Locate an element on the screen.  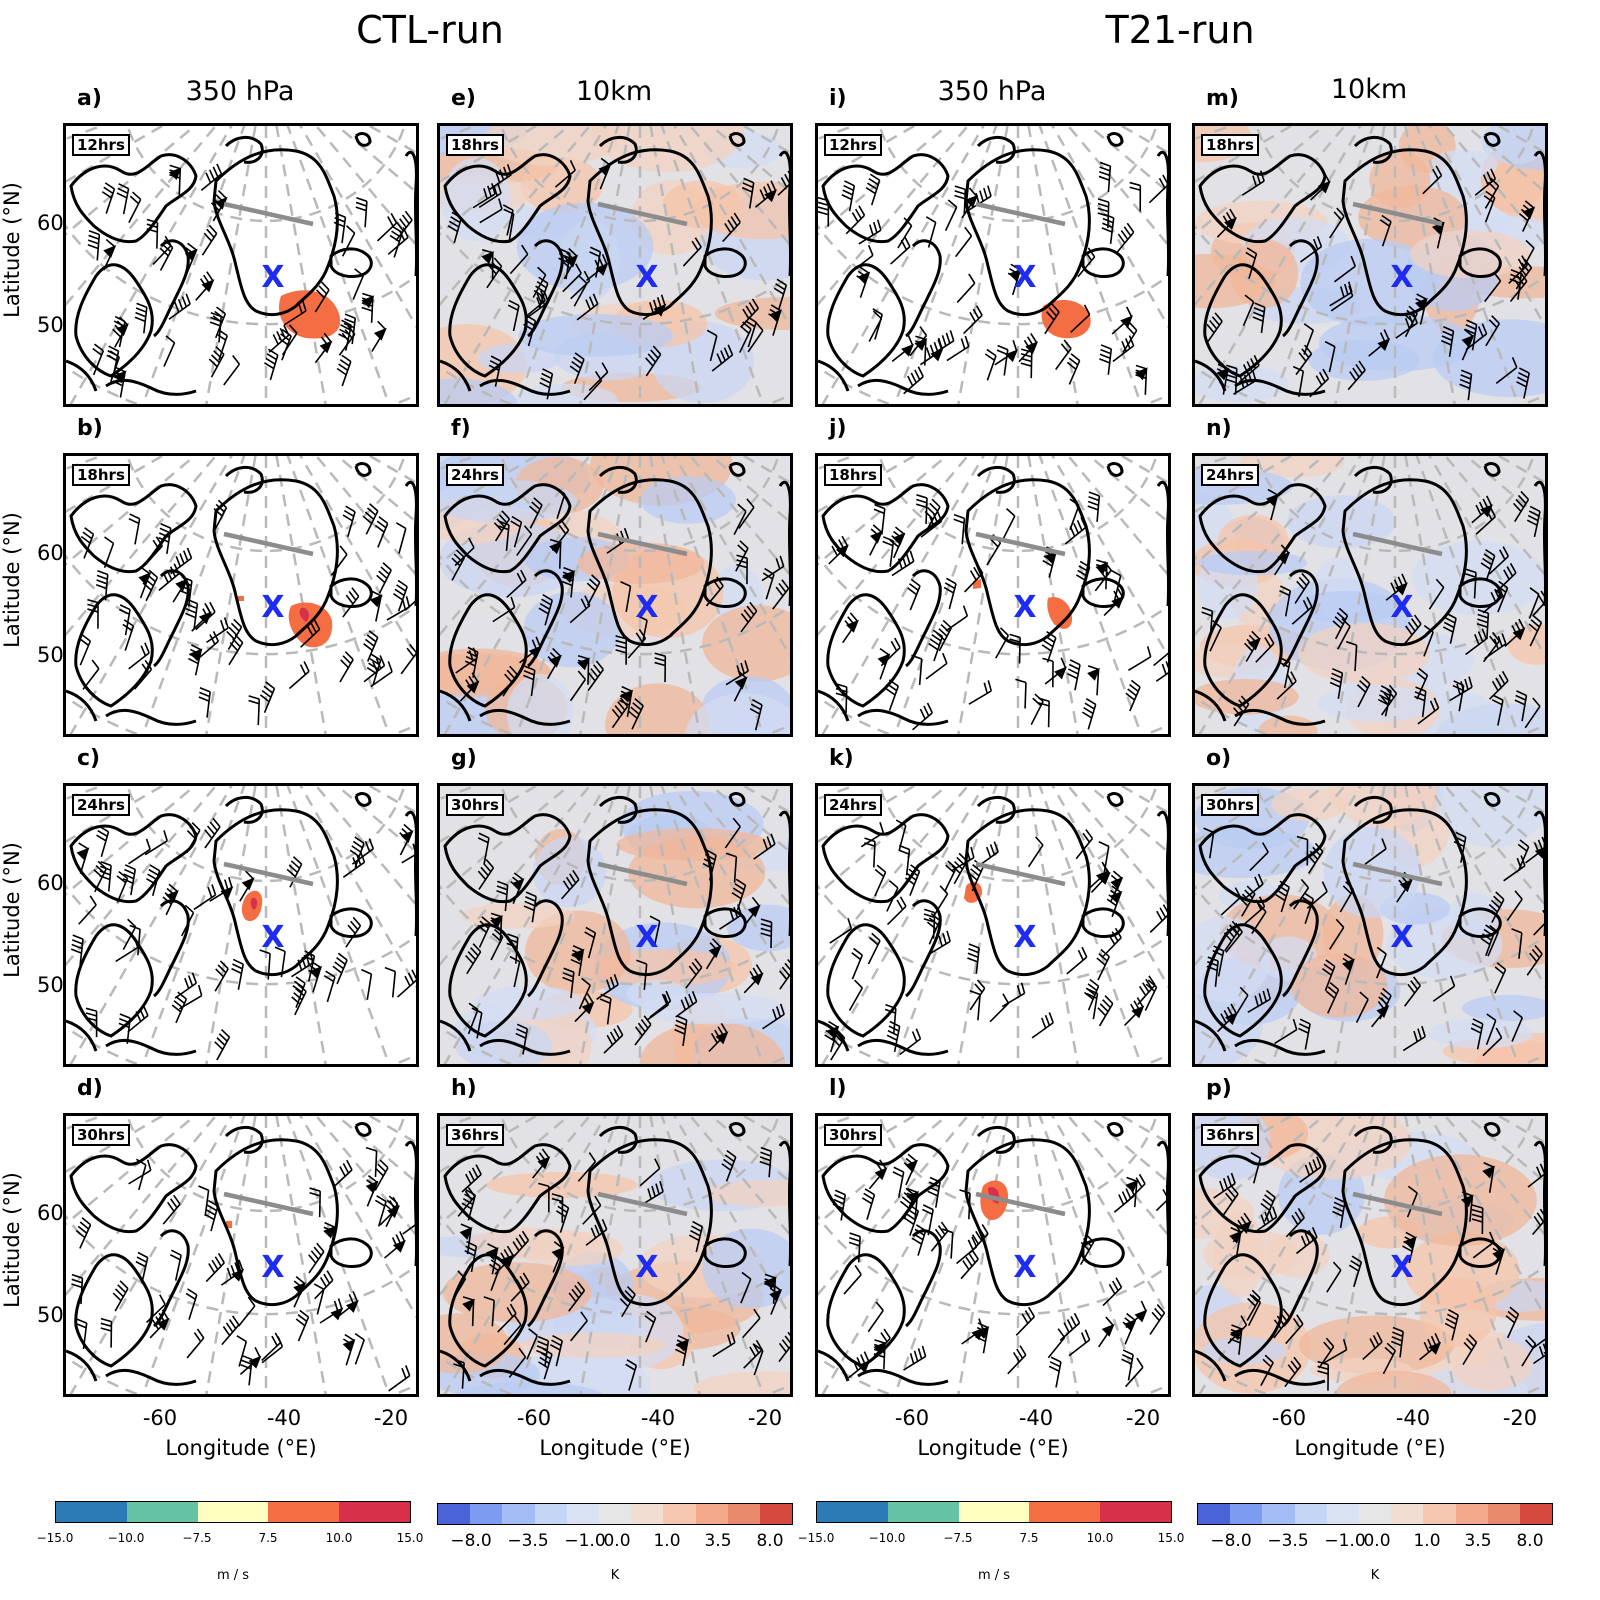
wind-colorbar is located at coordinates (994, 1512).